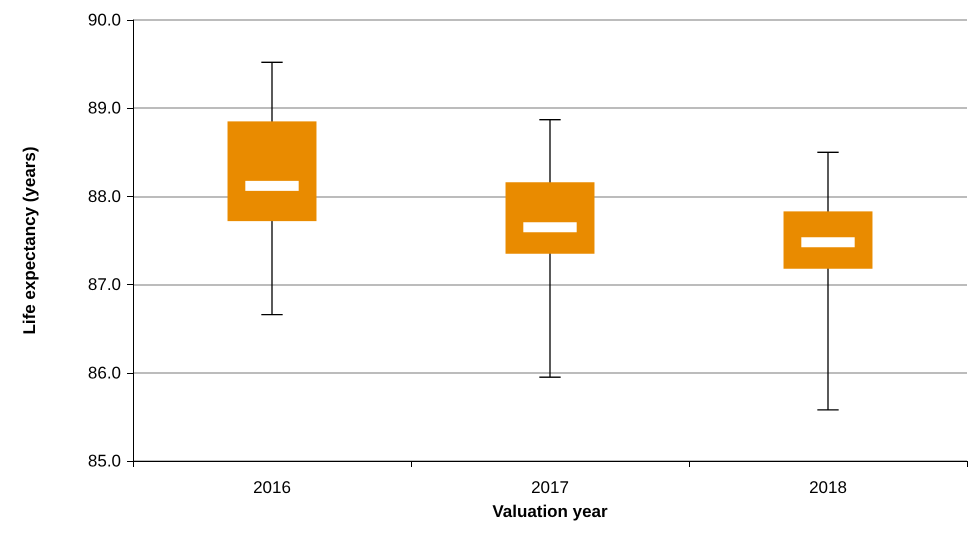  I want to click on y-tick-label: 86.0, so click(104, 372).